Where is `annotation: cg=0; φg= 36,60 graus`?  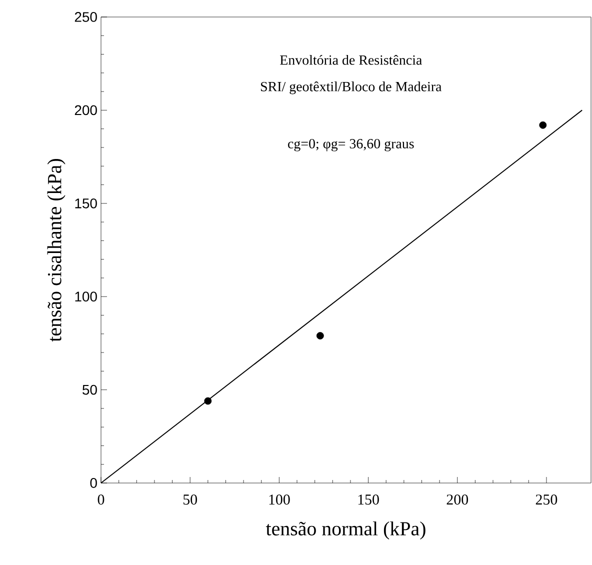
annotation: cg=0; φg= 36,60 graus is located at coordinates (351, 145).